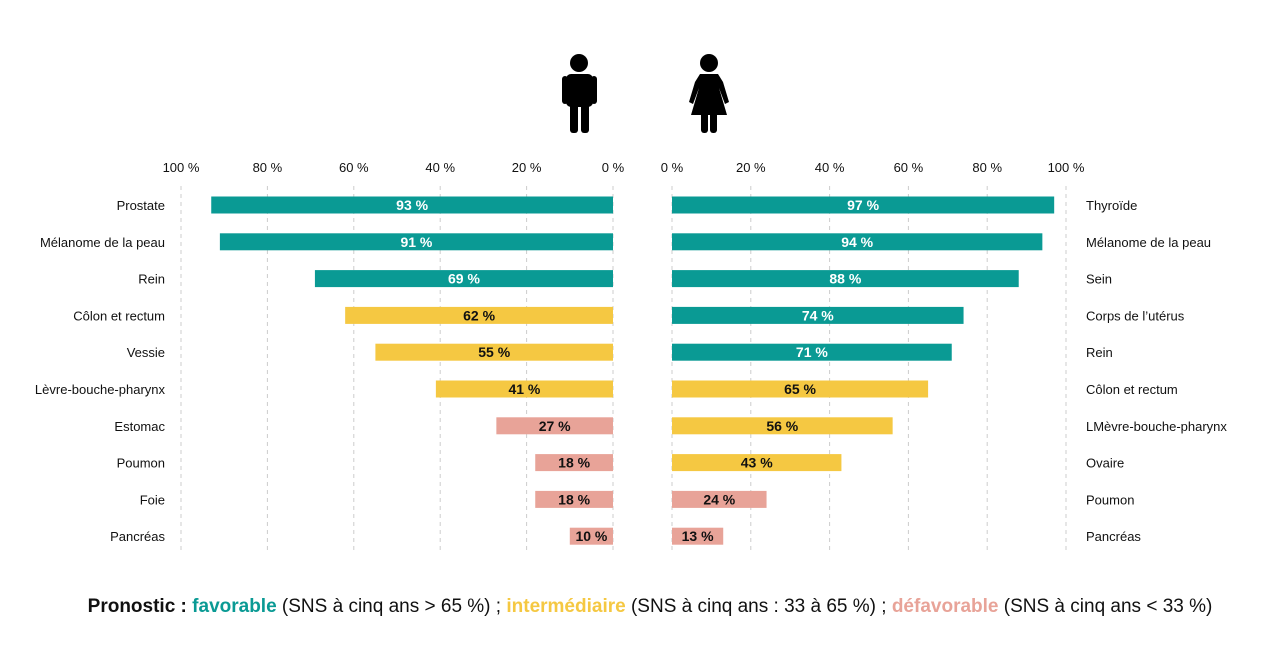 The image size is (1280, 668). I want to click on category-label: Thyroïde, so click(1111, 205).